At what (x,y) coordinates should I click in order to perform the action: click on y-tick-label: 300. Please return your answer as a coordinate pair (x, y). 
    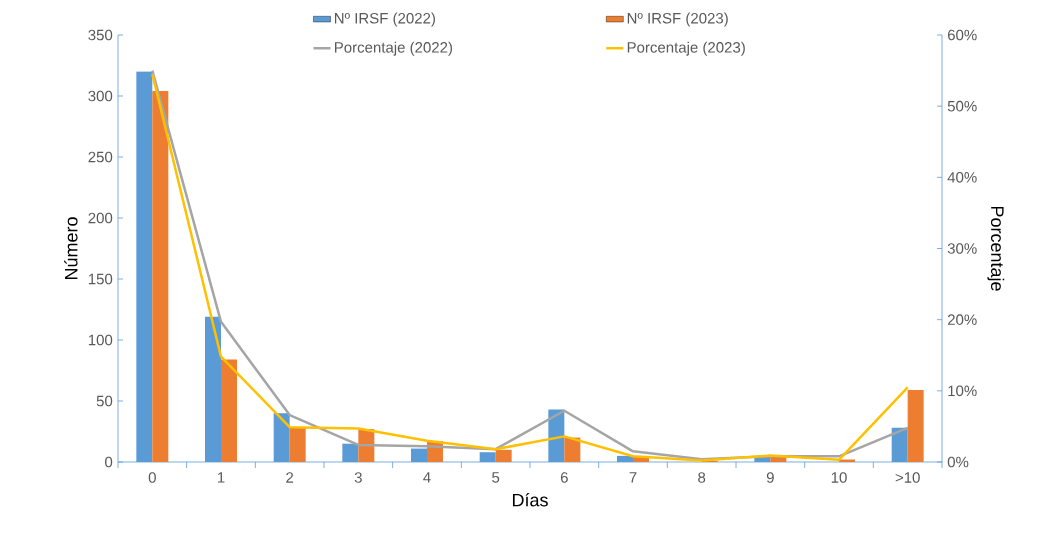
    Looking at the image, I should click on (100, 96).